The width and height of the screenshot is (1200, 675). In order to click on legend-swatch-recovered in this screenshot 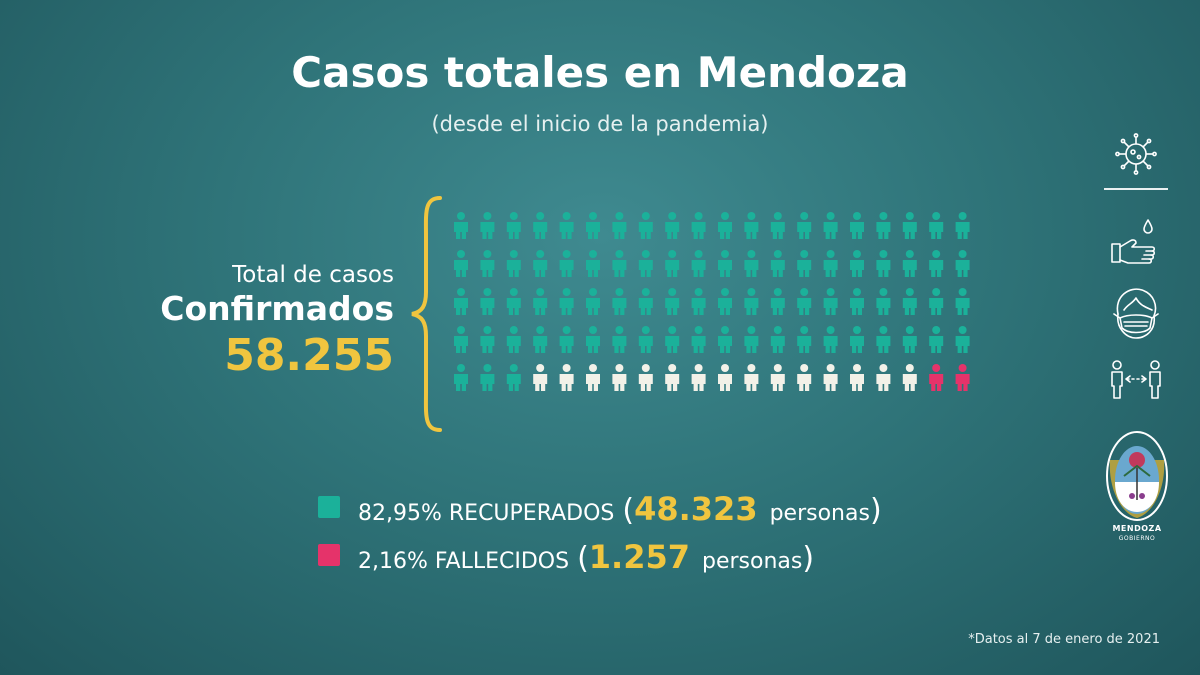, I will do `click(329, 507)`.